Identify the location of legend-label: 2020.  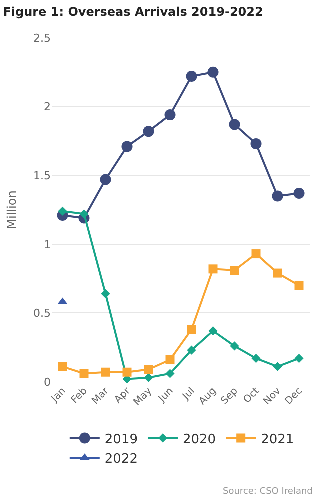
(199, 440).